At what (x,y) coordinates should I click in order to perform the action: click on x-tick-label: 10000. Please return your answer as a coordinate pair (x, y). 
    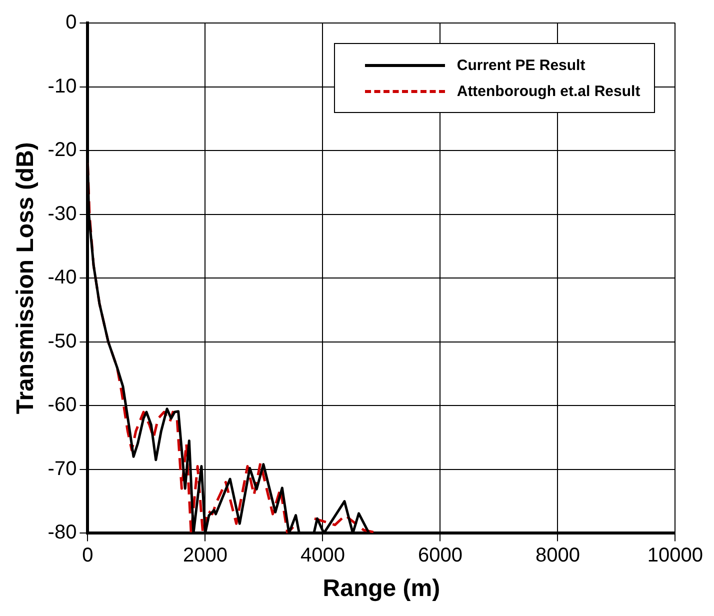
    Looking at the image, I should click on (675, 555).